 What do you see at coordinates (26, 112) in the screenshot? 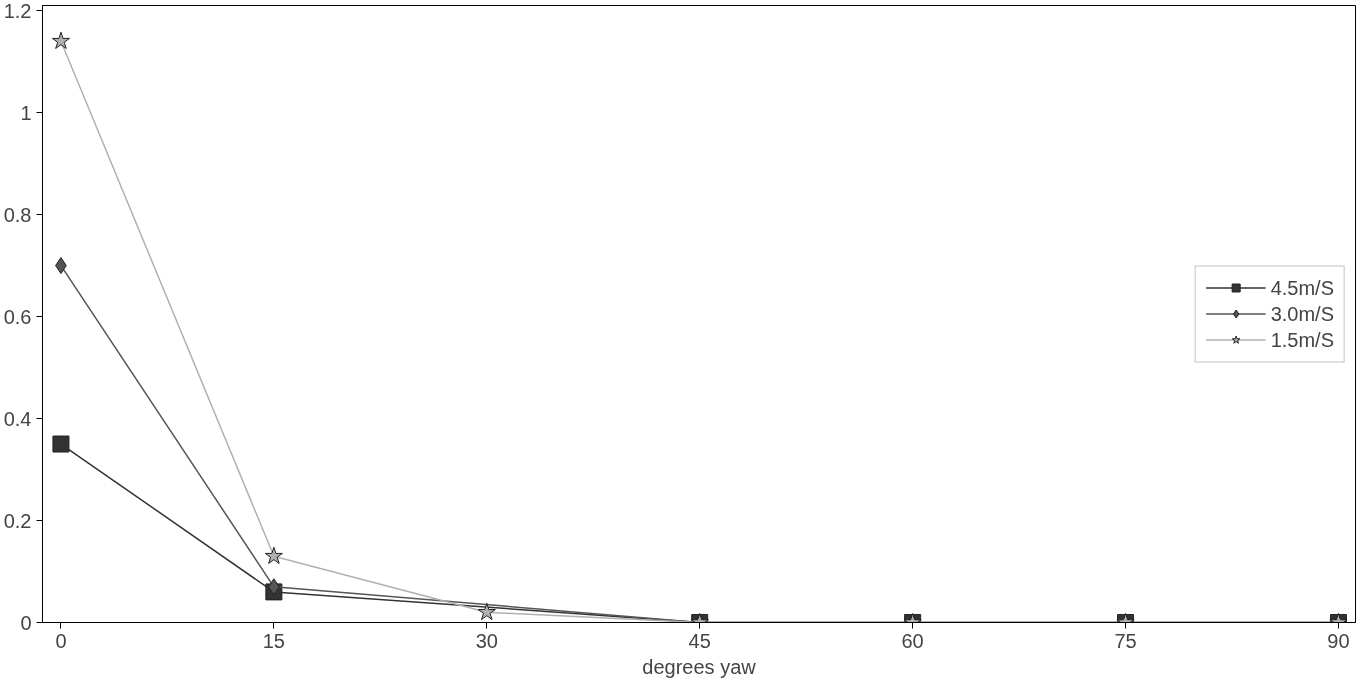
I see `y-tick-label: 1` at bounding box center [26, 112].